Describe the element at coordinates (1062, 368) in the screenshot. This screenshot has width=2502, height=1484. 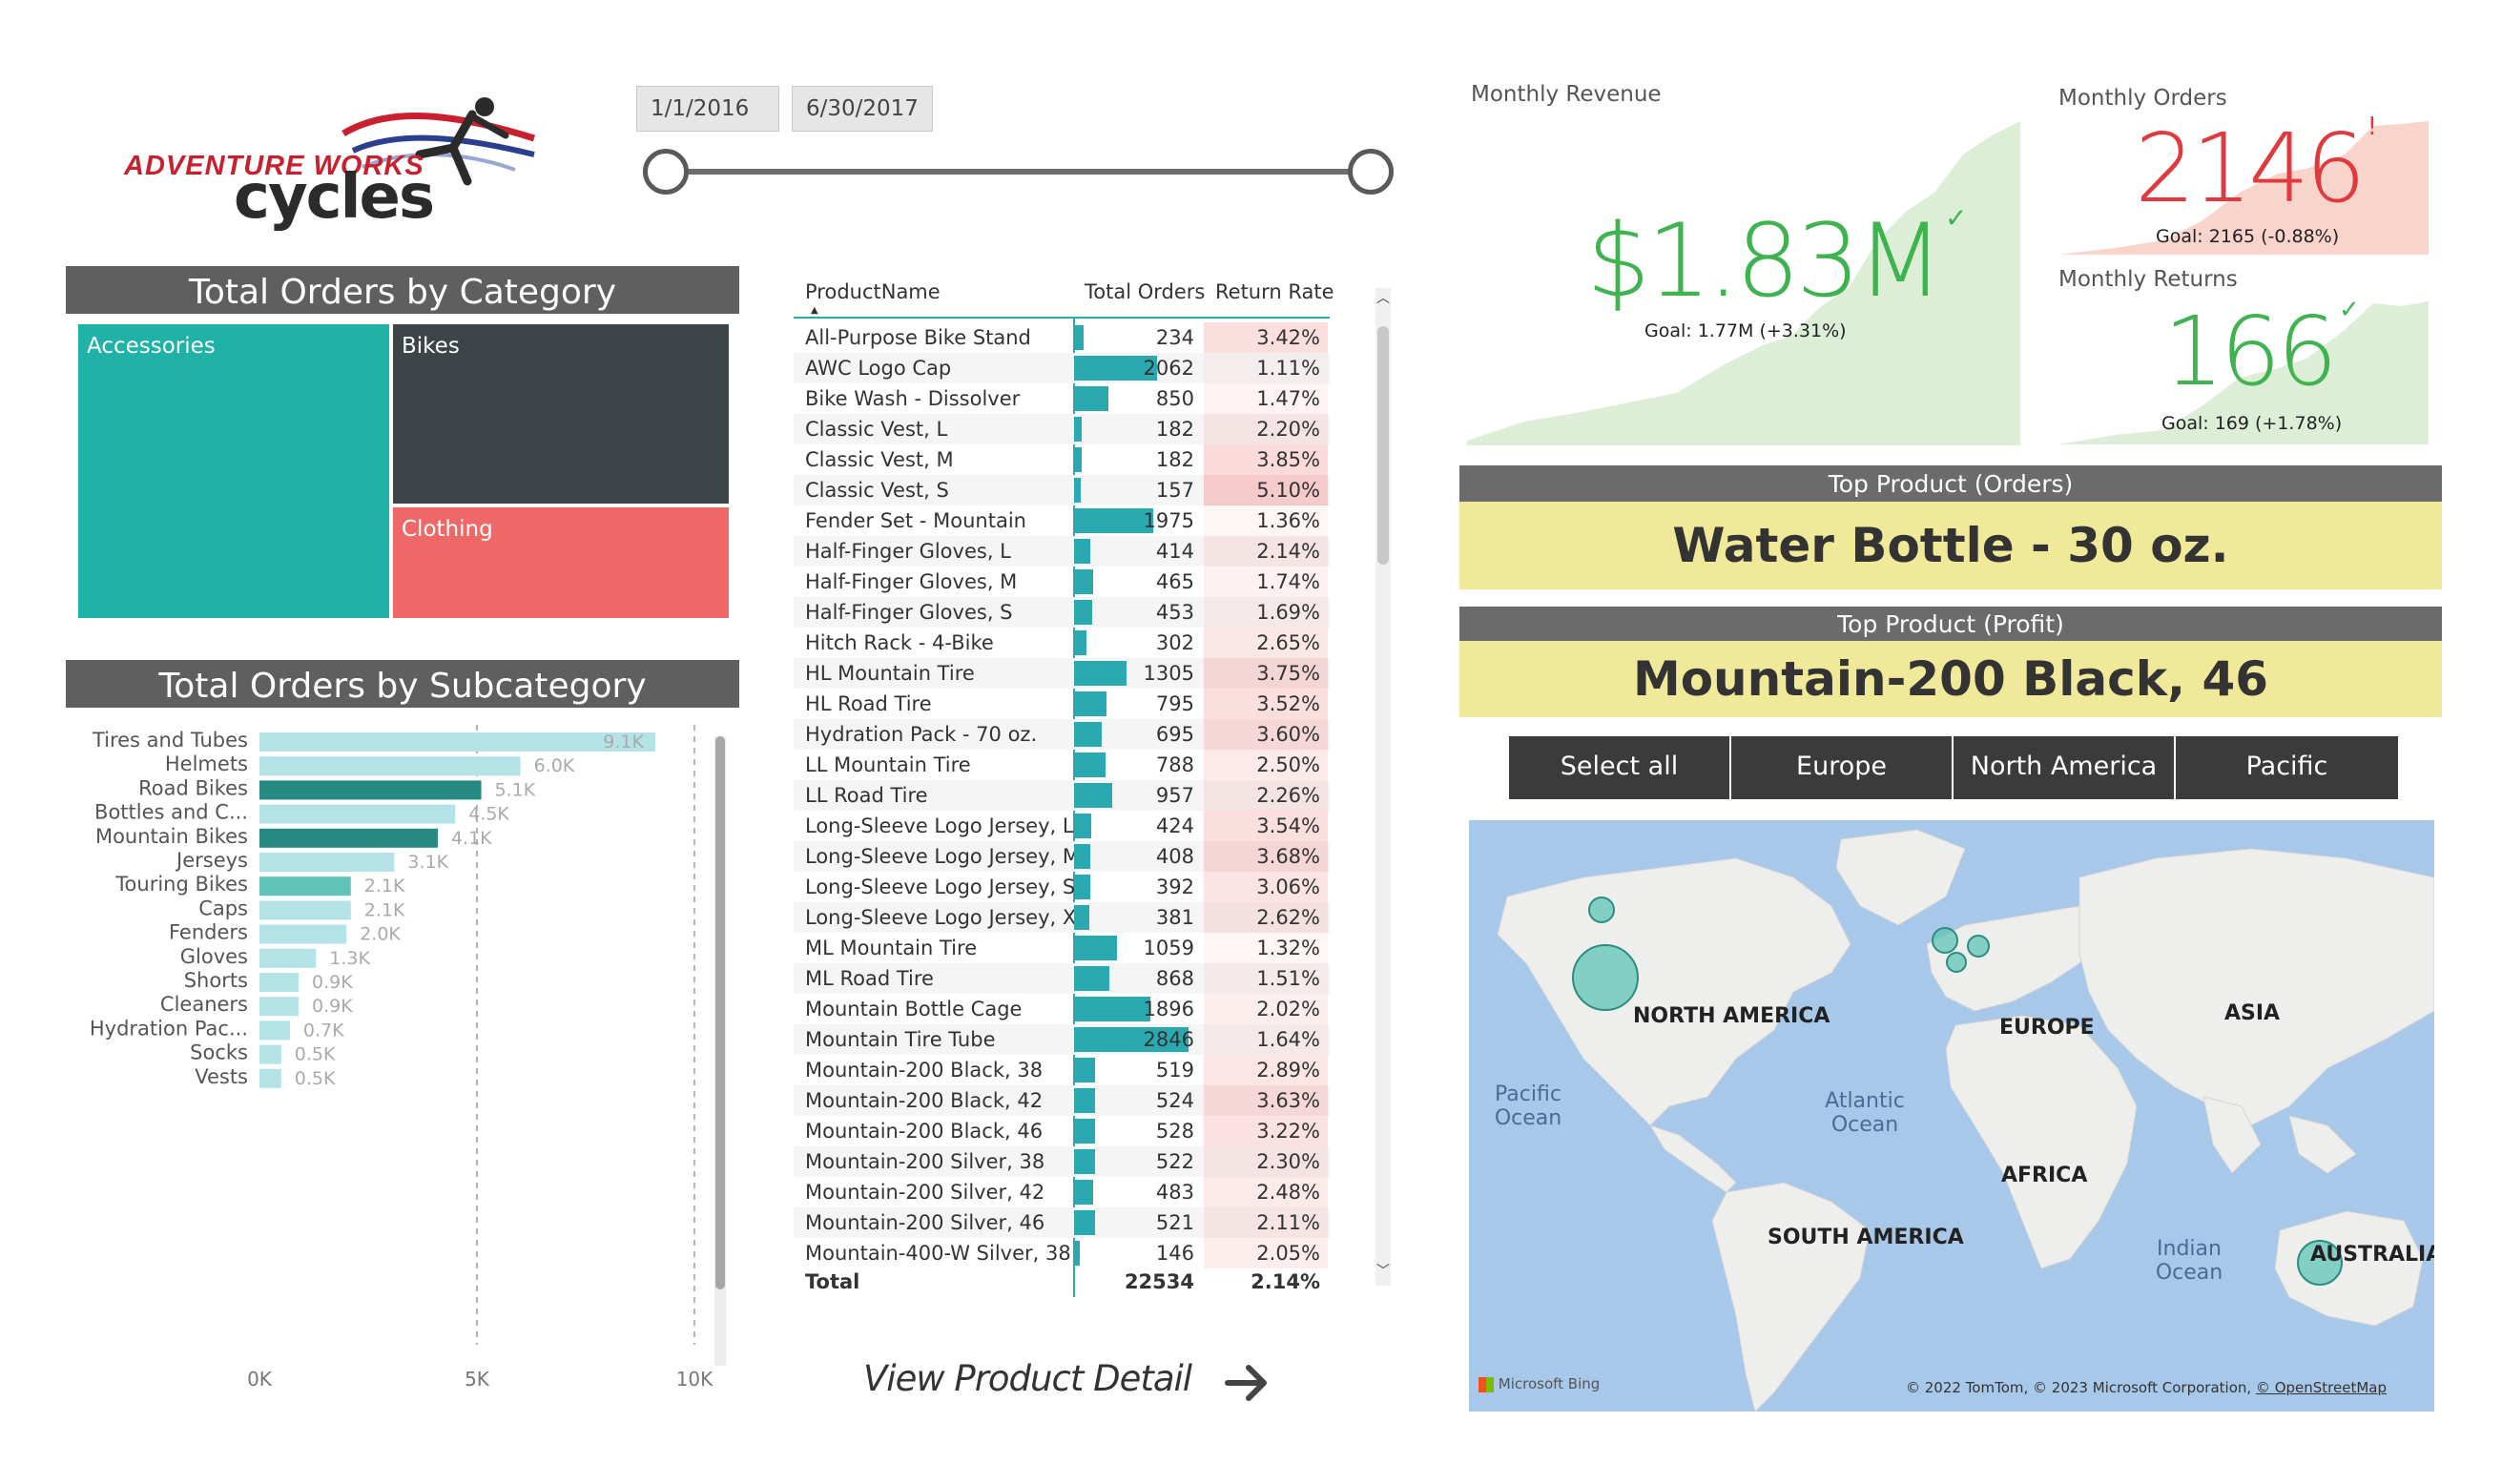
I see `table-row: AWC Logo Cap 2062 1.11%` at that location.